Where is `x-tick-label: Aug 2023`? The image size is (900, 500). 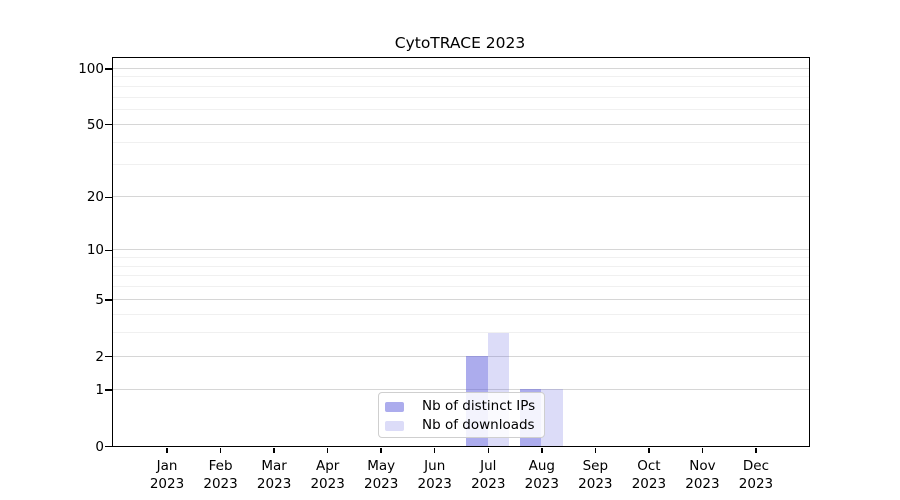
x-tick-label: Aug 2023 is located at coordinates (541, 474).